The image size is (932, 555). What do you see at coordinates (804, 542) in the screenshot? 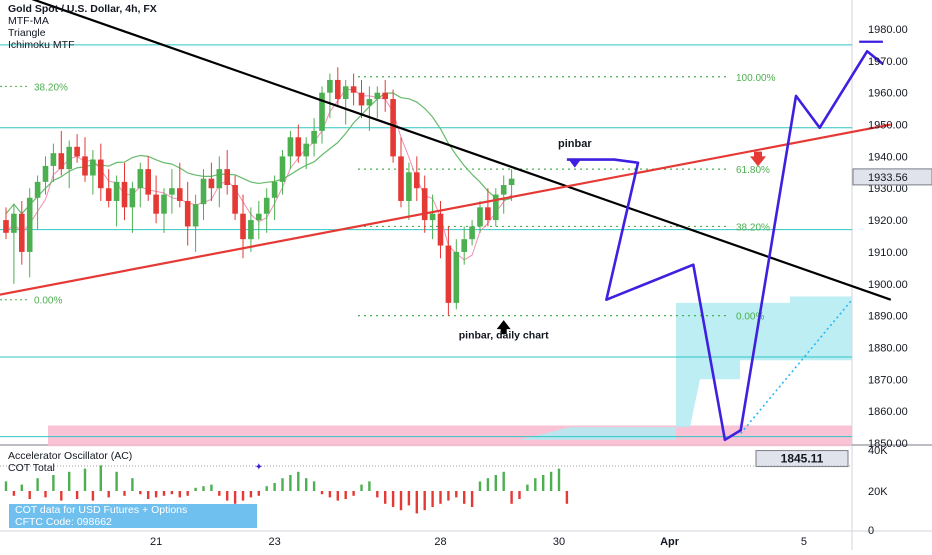
I see `x-tick-5: 5` at bounding box center [804, 542].